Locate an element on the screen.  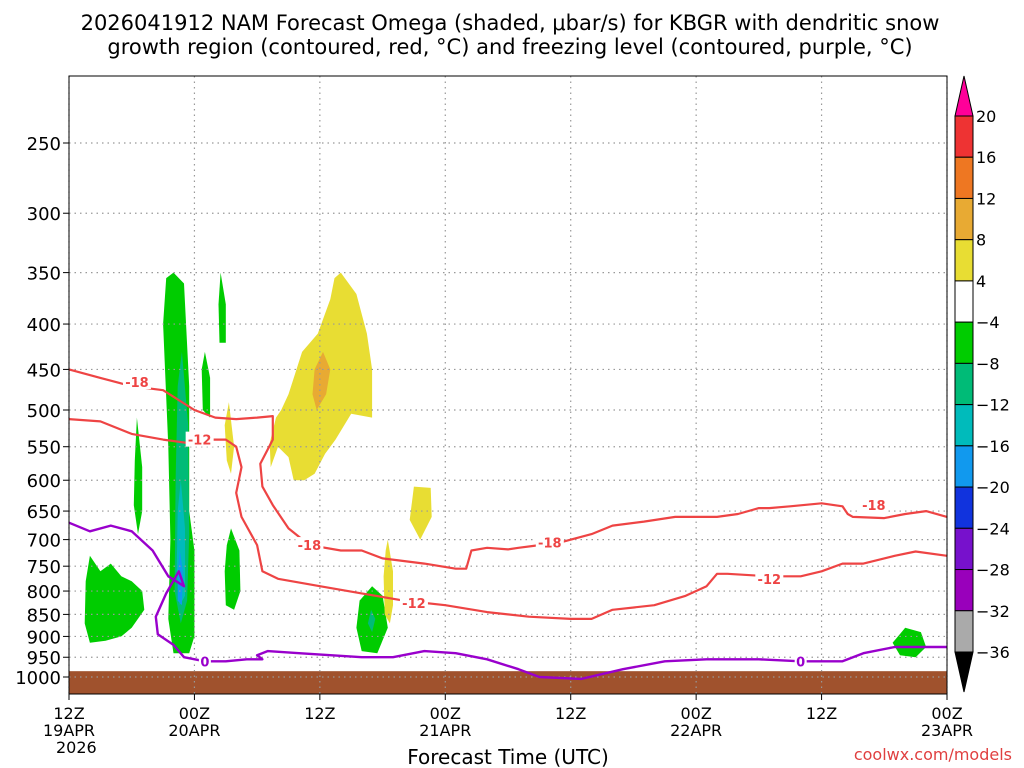
x-tick-label-12-1: 00Z is located at coordinates (194, 713).